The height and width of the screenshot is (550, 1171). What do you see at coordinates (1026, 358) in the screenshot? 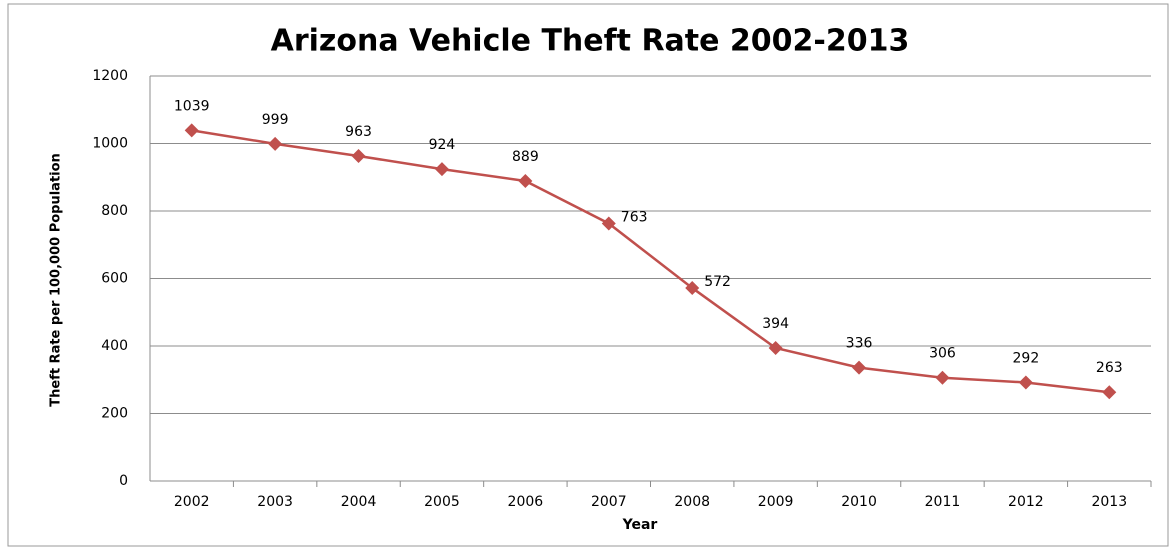
I see `data-label: 292` at bounding box center [1026, 358].